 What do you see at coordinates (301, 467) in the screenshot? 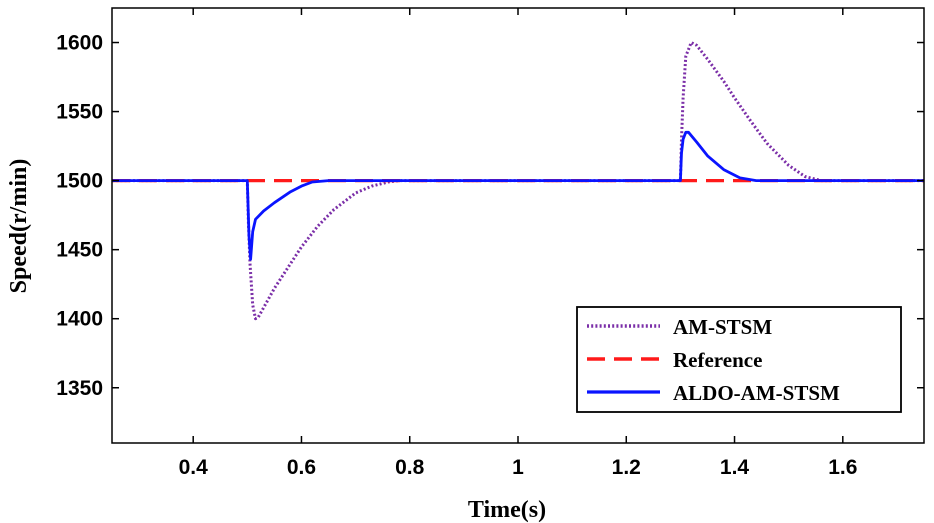
I see `x-tick-label: 0.6` at bounding box center [301, 467].